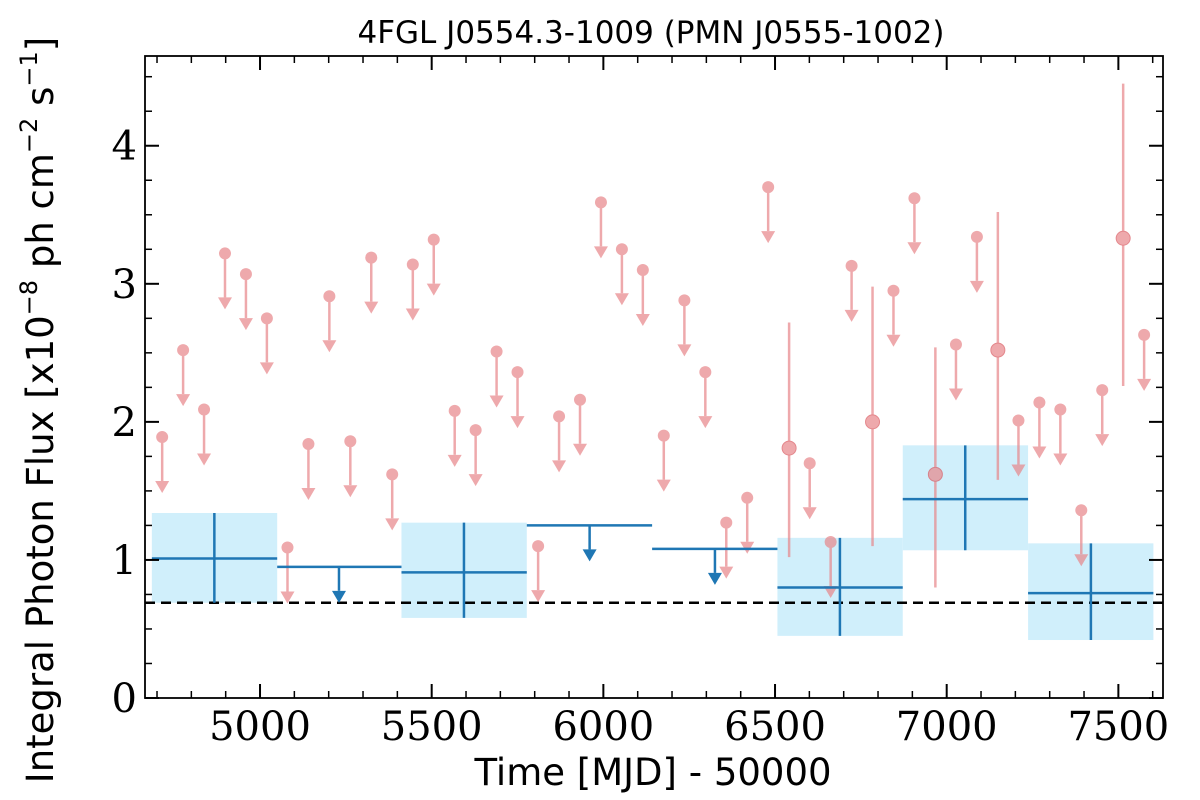  I want to click on x-tick-label-1: 5500, so click(432, 727).